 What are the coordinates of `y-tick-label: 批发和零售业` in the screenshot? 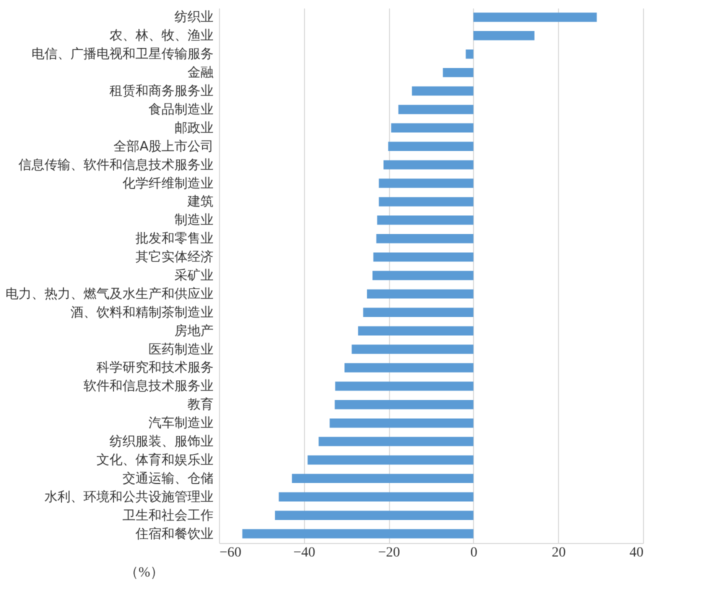 It's located at (175, 239).